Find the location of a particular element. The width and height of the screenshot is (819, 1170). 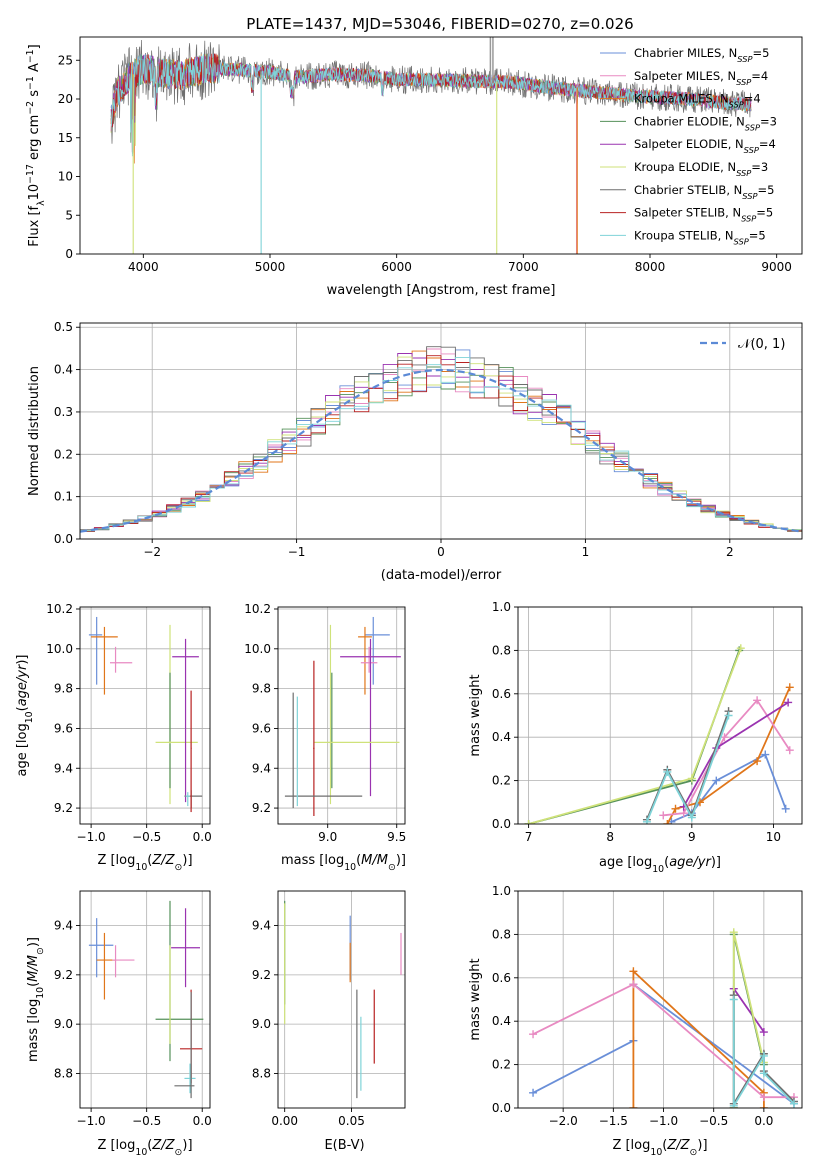

y-tick-label: 0.8 is located at coordinates (501, 934).